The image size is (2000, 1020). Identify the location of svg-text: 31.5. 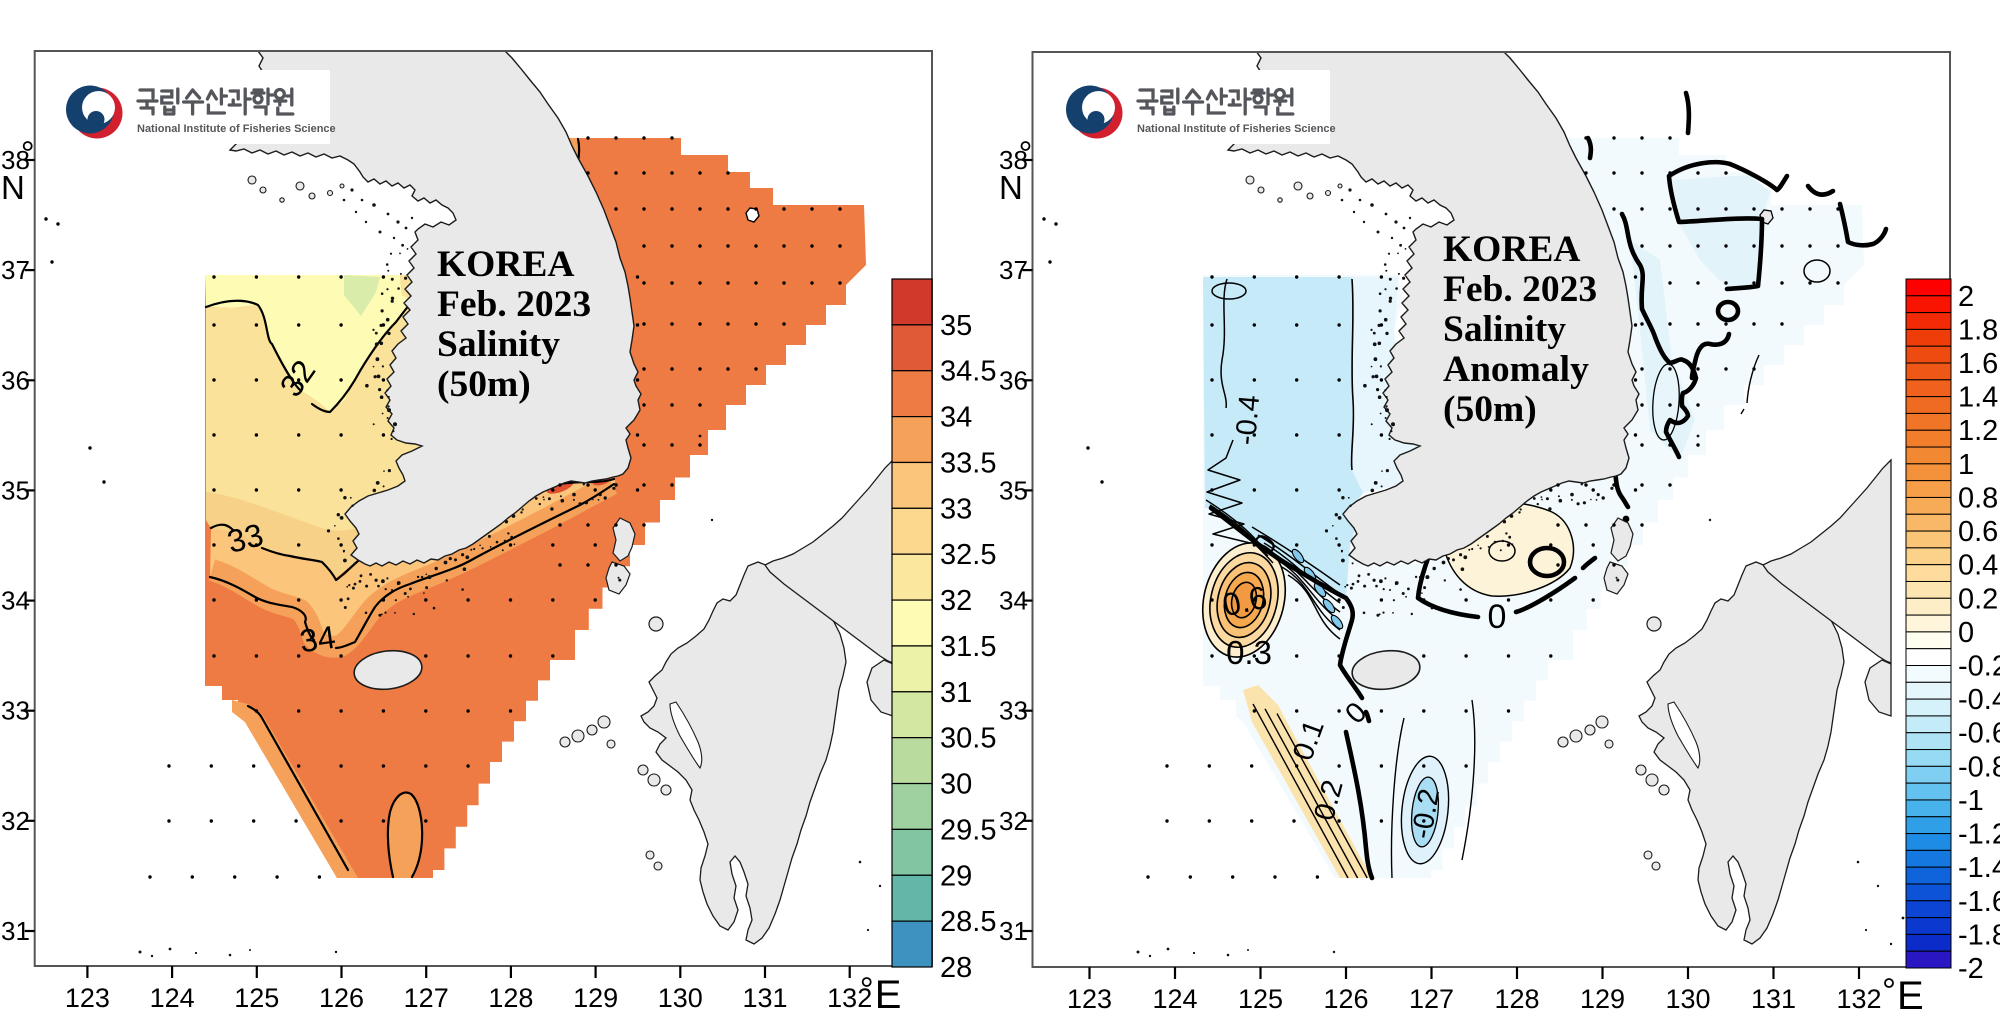
(968, 647).